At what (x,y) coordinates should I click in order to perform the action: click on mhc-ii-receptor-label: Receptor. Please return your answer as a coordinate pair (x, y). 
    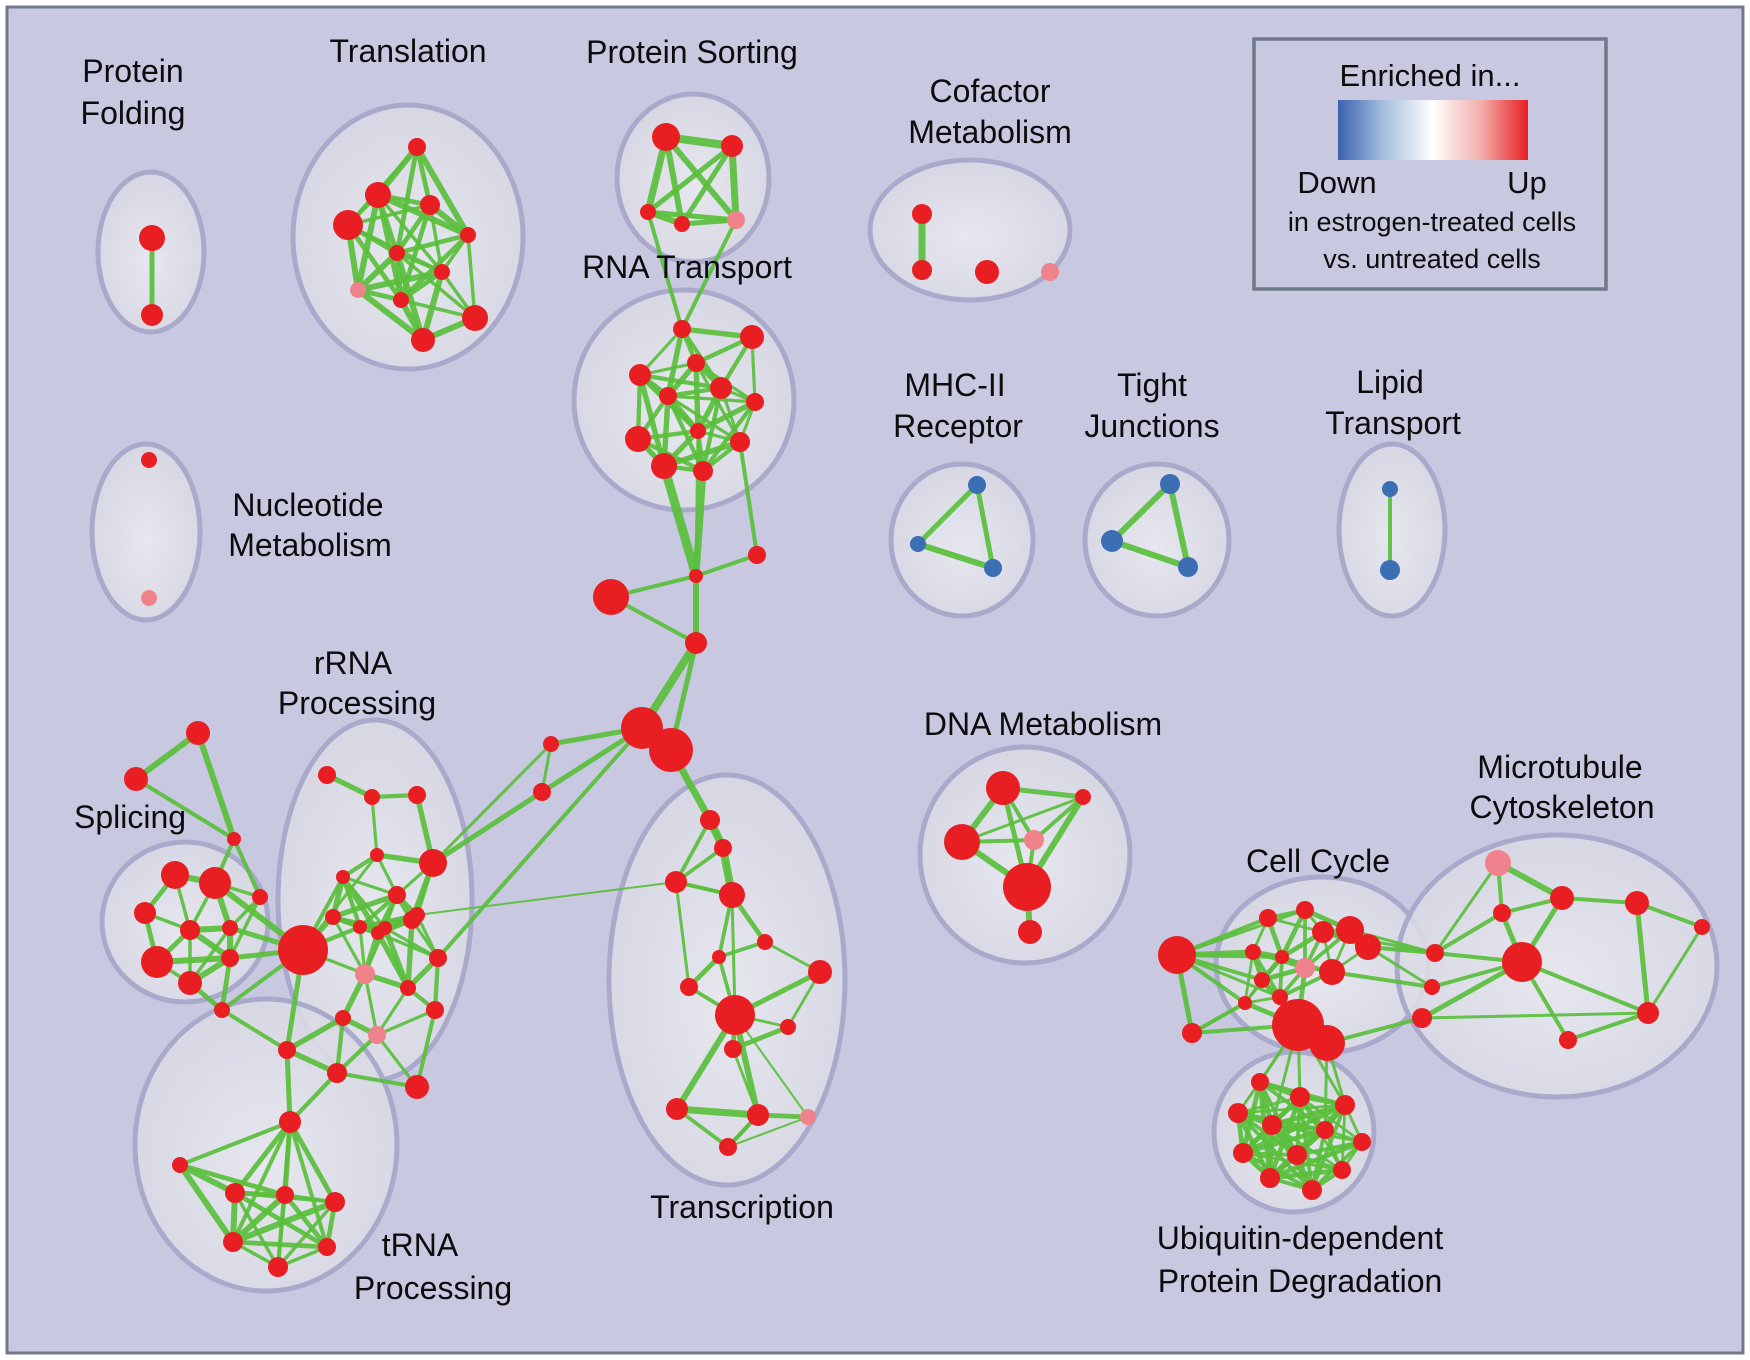
    Looking at the image, I should click on (958, 426).